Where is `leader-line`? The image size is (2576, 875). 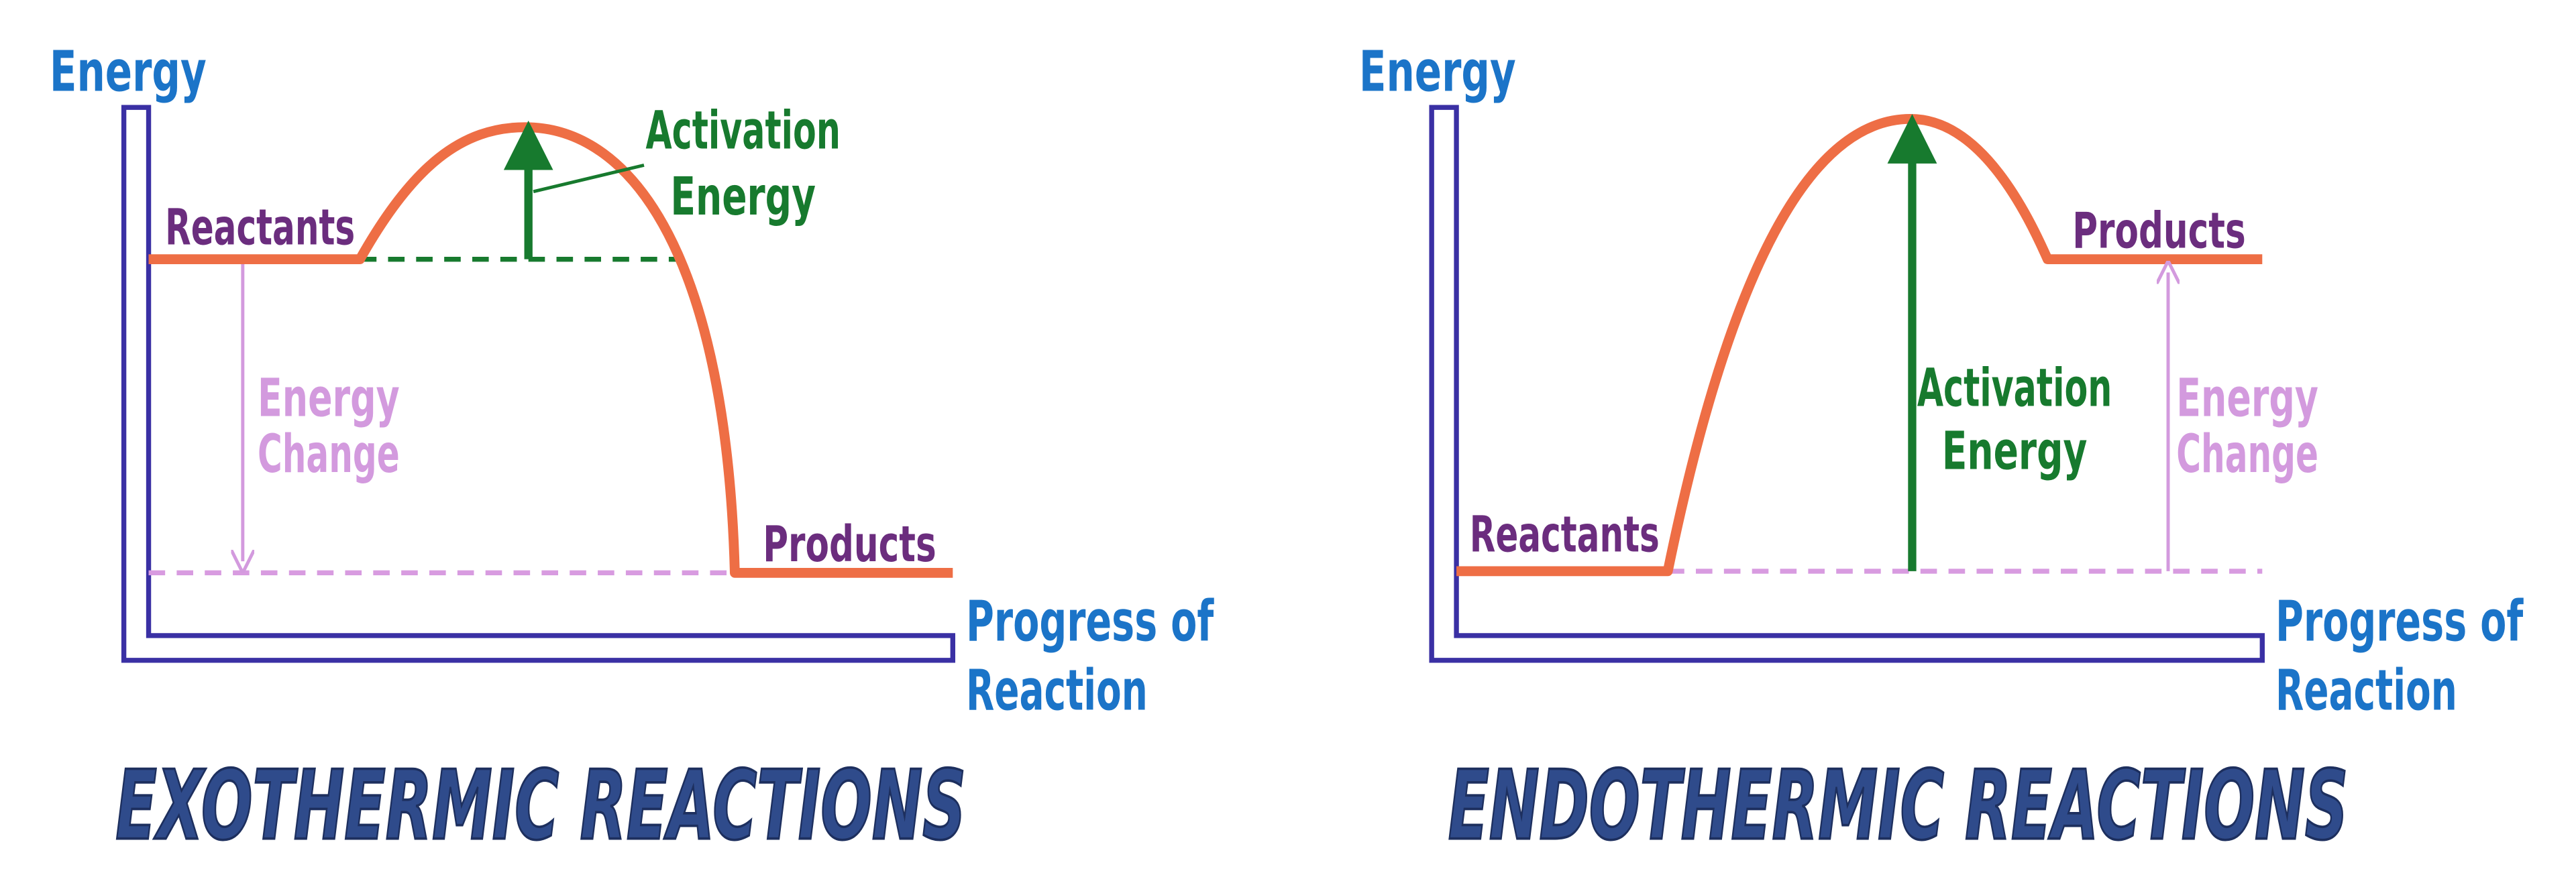
leader-line is located at coordinates (589, 178).